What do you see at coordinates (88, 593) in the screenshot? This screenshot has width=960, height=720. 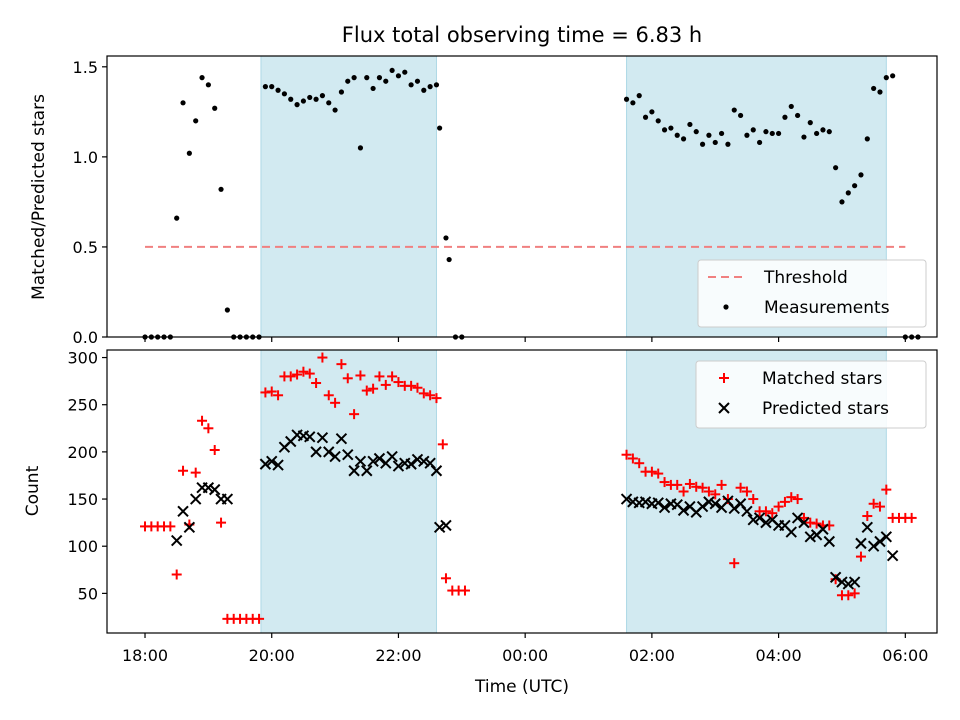 I see `count-ytick-label: 50` at bounding box center [88, 593].